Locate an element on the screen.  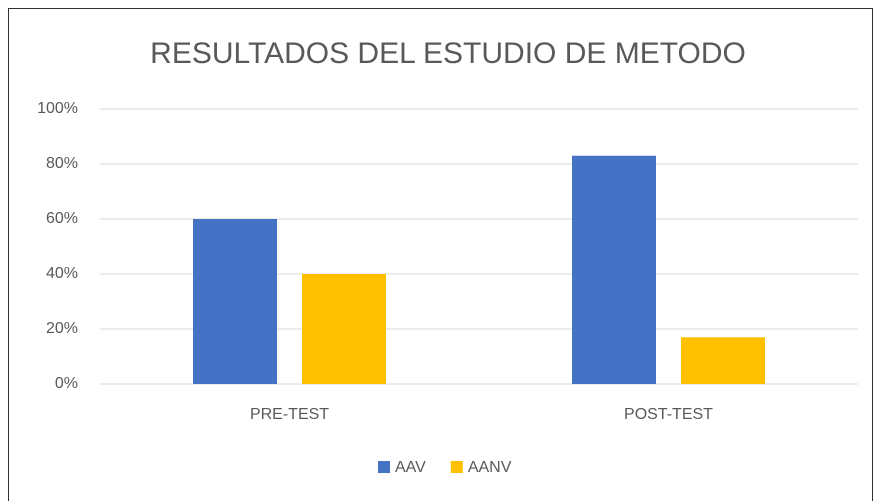
y-tick-label: 100% is located at coordinates (57, 108).